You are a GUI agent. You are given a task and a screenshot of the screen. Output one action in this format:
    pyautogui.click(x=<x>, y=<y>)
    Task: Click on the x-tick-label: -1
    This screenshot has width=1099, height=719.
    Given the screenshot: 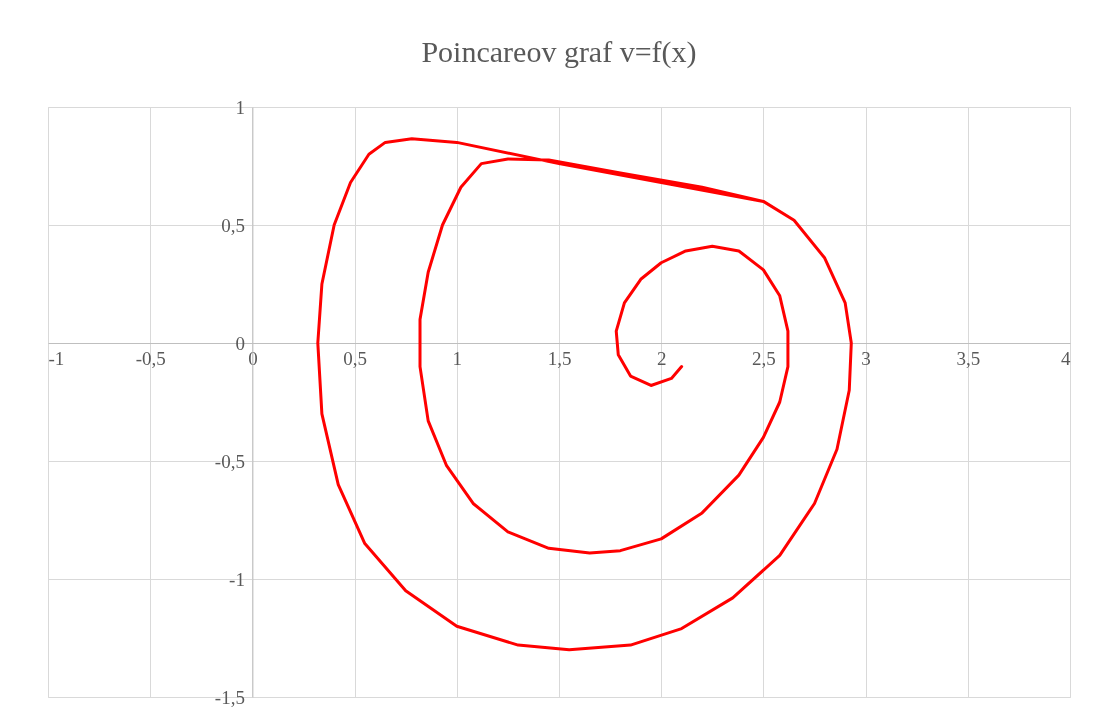 What is the action you would take?
    pyautogui.click(x=56, y=358)
    